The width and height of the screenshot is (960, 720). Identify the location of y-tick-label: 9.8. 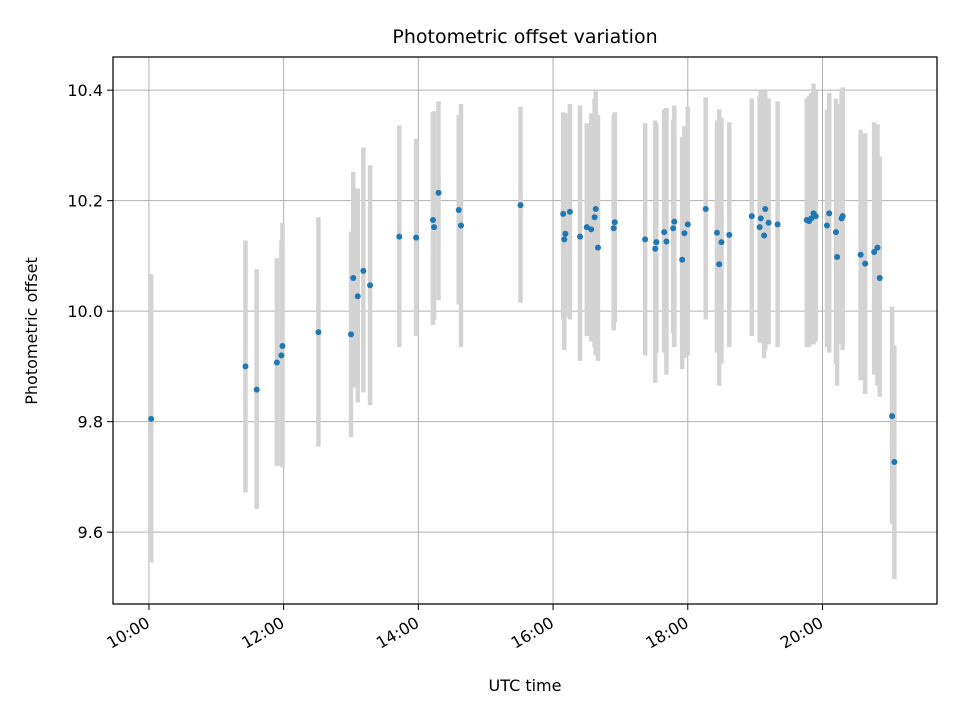
(90, 422).